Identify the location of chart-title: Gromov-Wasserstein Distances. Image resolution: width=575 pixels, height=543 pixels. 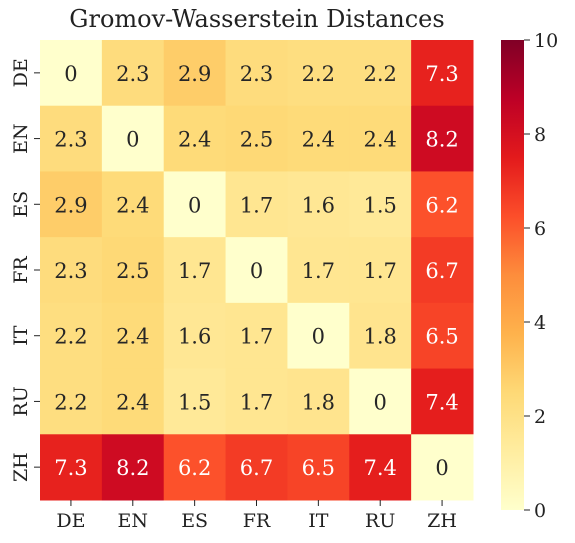
(256, 19).